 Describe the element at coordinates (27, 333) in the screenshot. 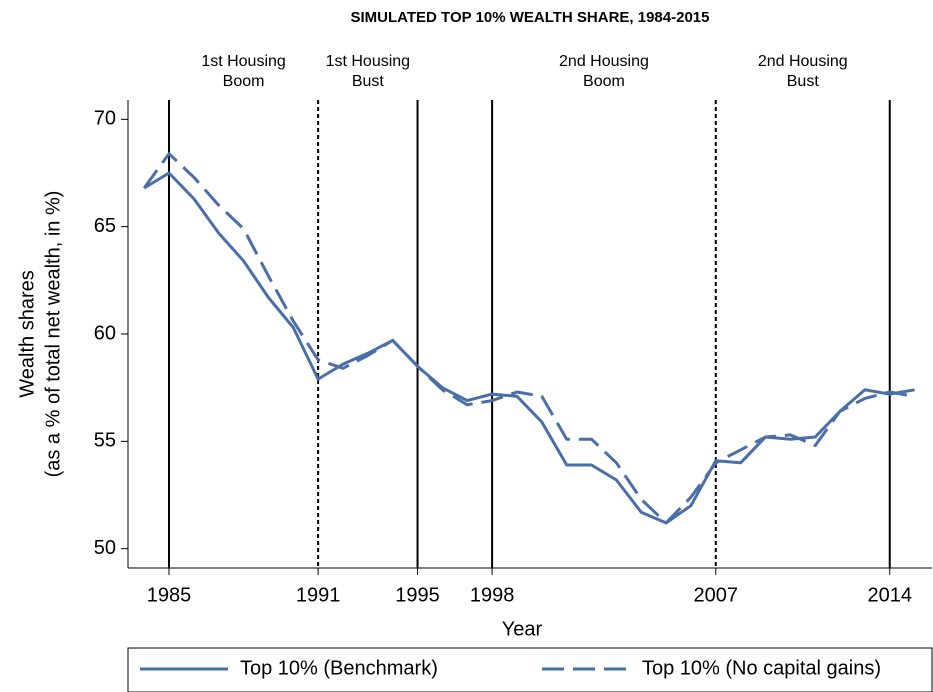

I see `y-axis-label: Wealth shares` at that location.